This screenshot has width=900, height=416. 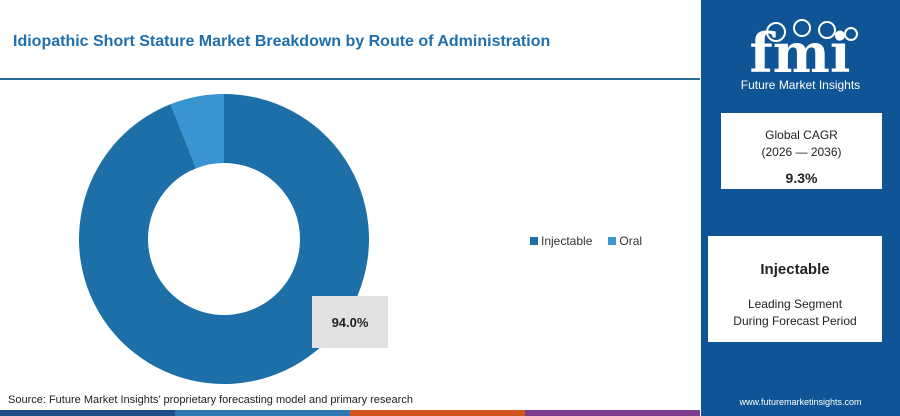 I want to click on leading-segment-description: Leading Segment During Forecast Period, so click(x=795, y=313).